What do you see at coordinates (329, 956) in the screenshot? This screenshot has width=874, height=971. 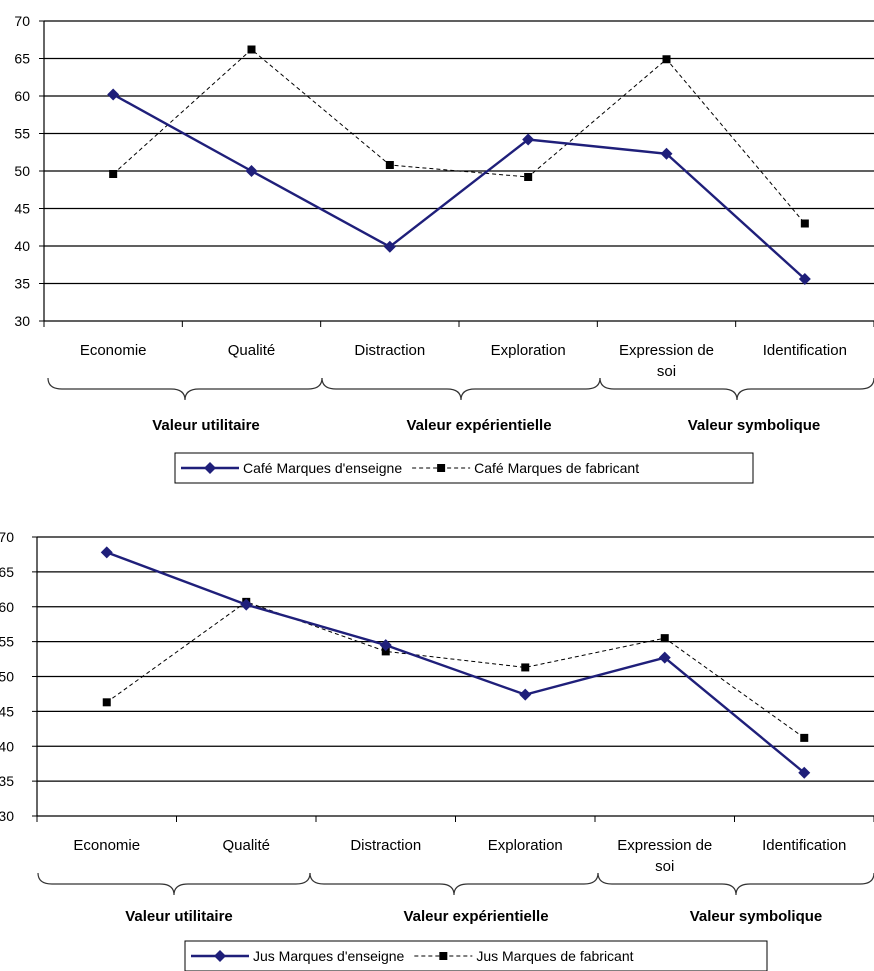 I see `legend-label-1: Jus Marques d'enseigne` at bounding box center [329, 956].